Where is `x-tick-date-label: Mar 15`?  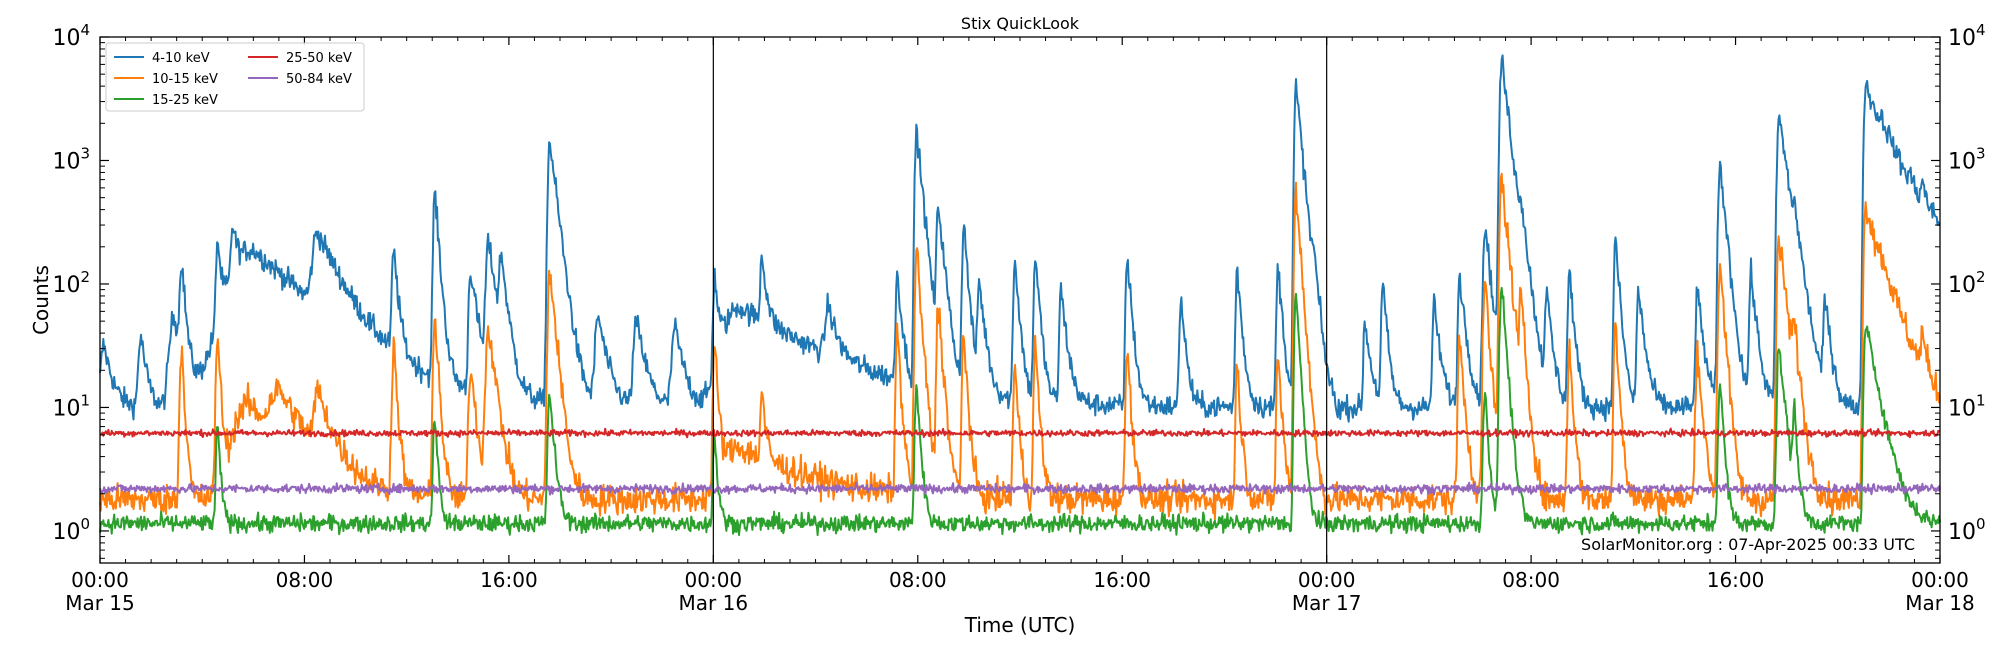 x-tick-date-label: Mar 15 is located at coordinates (100, 603).